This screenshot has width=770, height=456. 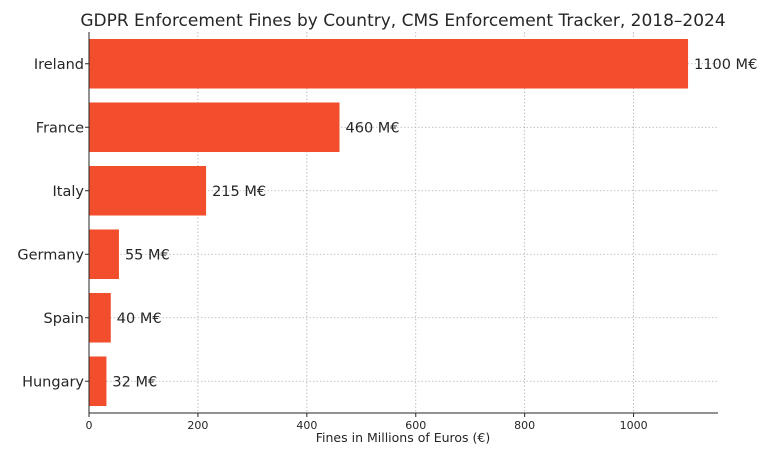 What do you see at coordinates (147, 255) in the screenshot?
I see `bar-value-label: 55 M€` at bounding box center [147, 255].